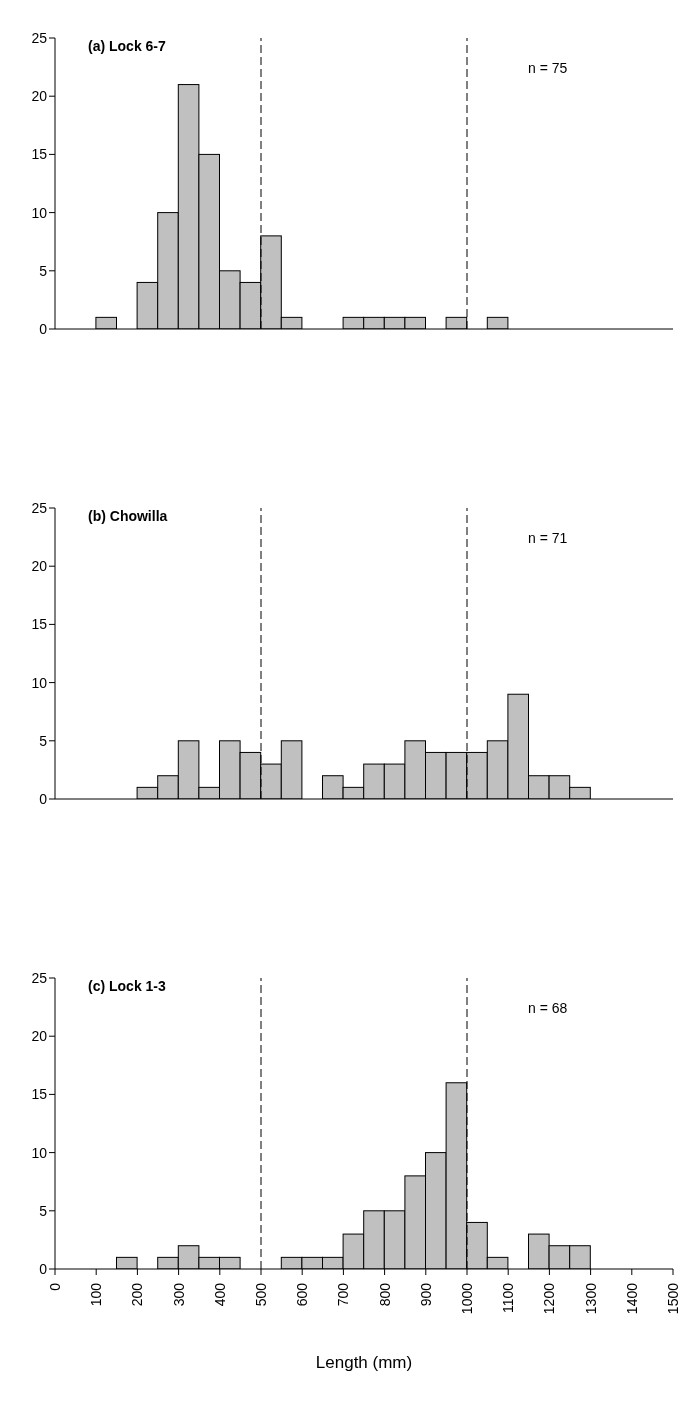  I want to click on x-tick-label: 1300, so click(590, 1298).